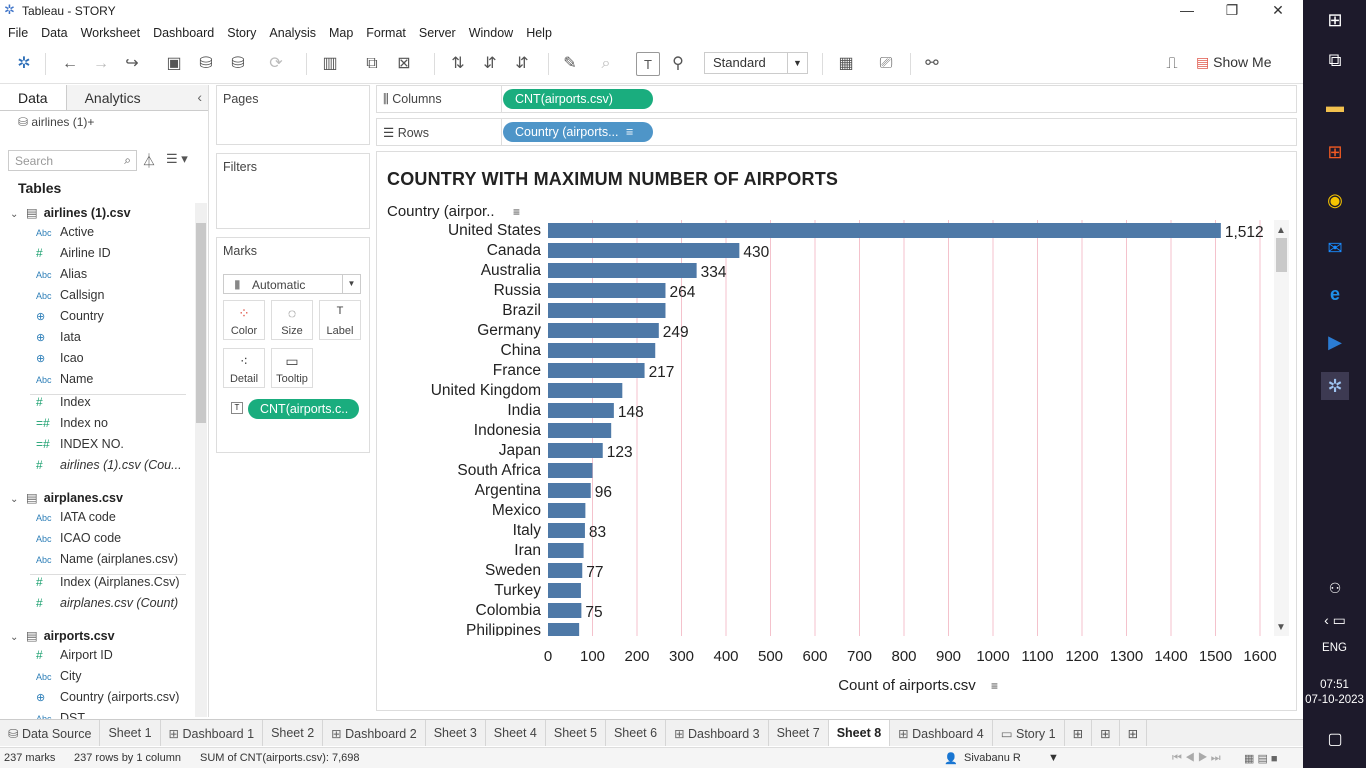 This screenshot has width=1366, height=768. What do you see at coordinates (18, 33) in the screenshot?
I see `menu-item-file: File` at bounding box center [18, 33].